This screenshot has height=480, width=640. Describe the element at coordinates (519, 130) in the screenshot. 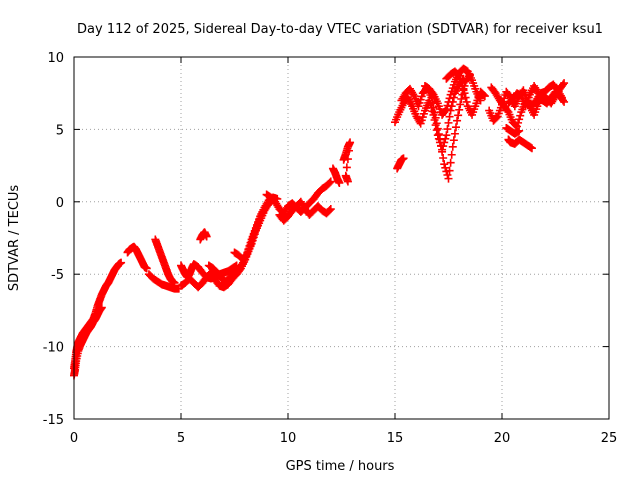

I see `data-point-sat-x` at that location.